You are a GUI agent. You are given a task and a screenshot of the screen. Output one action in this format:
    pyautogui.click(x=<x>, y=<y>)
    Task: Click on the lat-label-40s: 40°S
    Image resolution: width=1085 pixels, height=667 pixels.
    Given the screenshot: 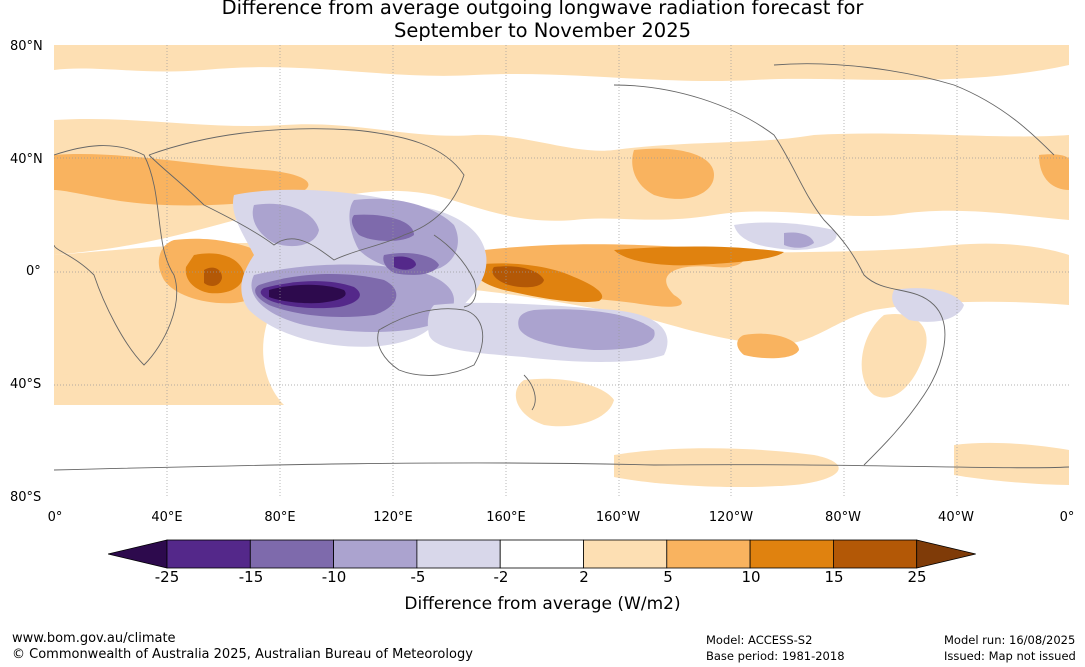 What is the action you would take?
    pyautogui.click(x=26, y=384)
    